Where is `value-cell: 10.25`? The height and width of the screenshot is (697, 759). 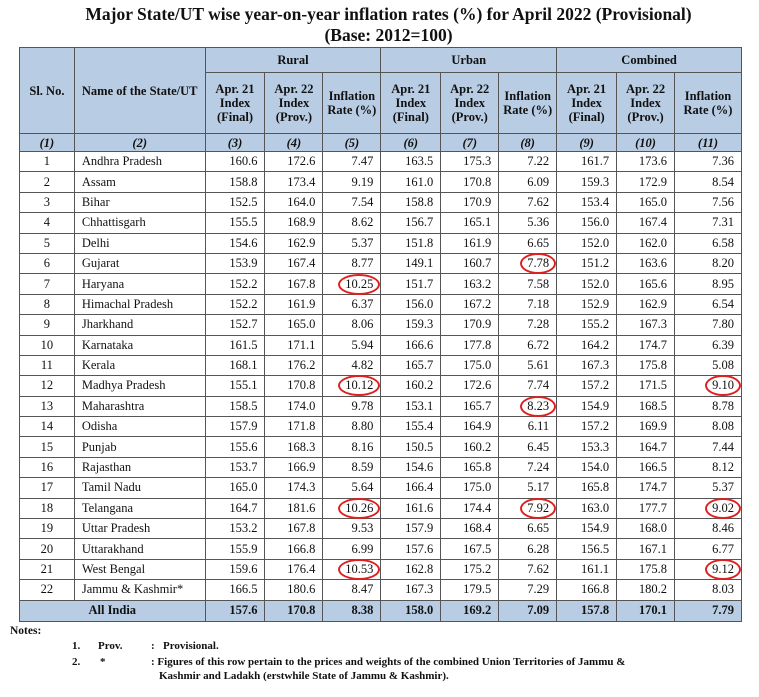 value-cell: 10.25 is located at coordinates (352, 284).